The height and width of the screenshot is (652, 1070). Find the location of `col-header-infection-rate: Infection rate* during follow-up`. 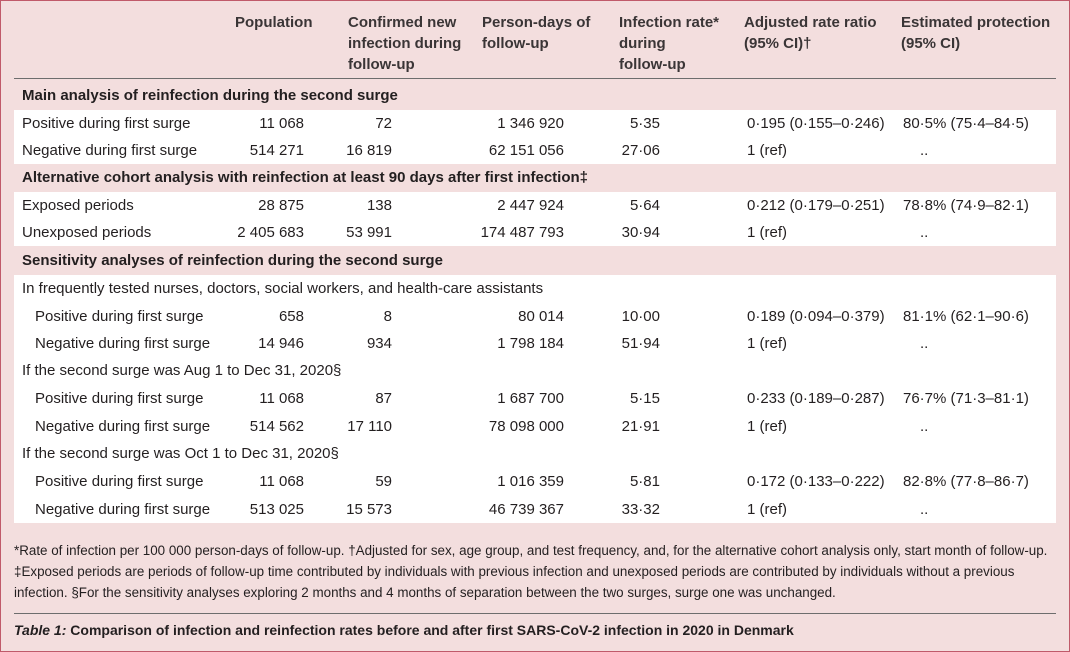

col-header-infection-rate: Infection rate* during follow-up is located at coordinates (669, 43).